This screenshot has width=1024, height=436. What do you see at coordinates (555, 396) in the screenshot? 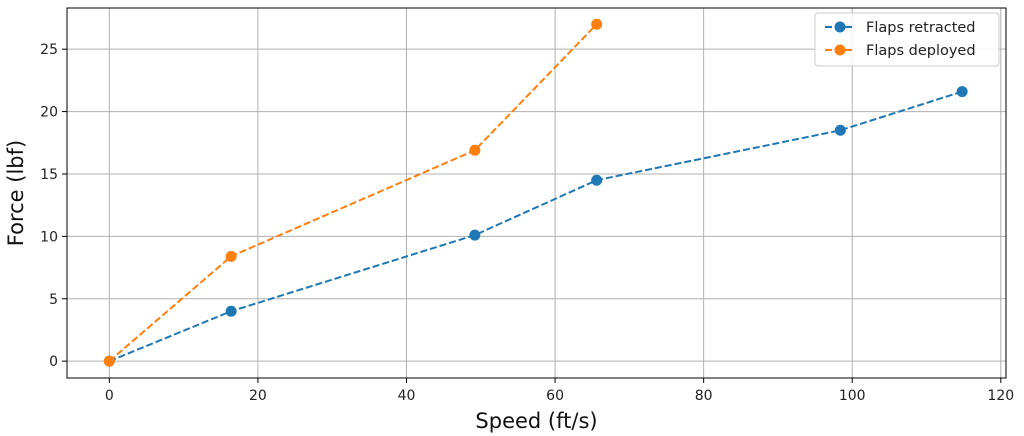
I see `x-tick-label: 60` at bounding box center [555, 396].